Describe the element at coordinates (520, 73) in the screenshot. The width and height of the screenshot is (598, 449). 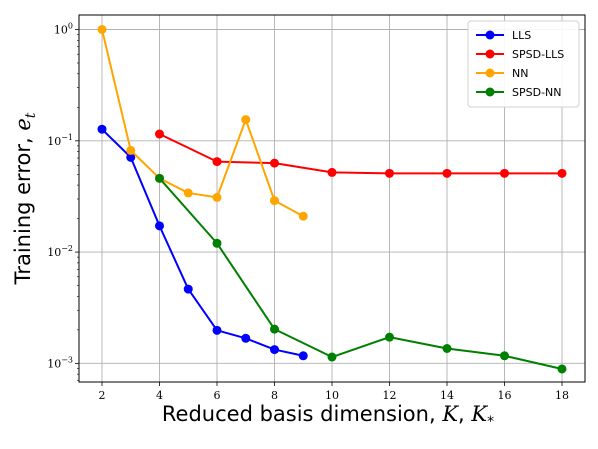
I see `legend-label: NN` at that location.